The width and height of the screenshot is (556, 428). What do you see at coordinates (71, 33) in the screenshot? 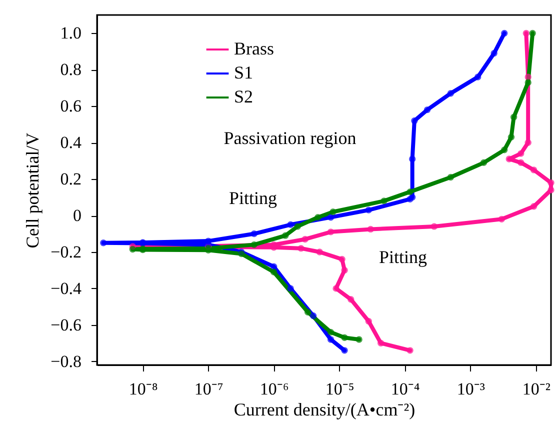
I see `y-tick-label: 1.0` at bounding box center [71, 33].